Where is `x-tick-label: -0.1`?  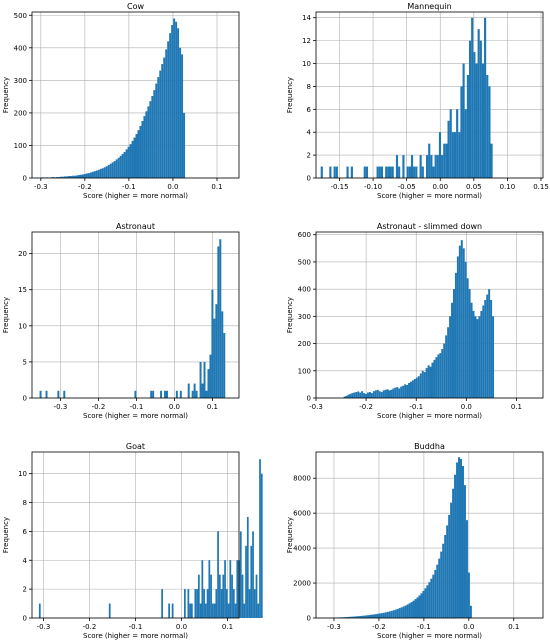
x-tick-label: -0.1 is located at coordinates (137, 407).